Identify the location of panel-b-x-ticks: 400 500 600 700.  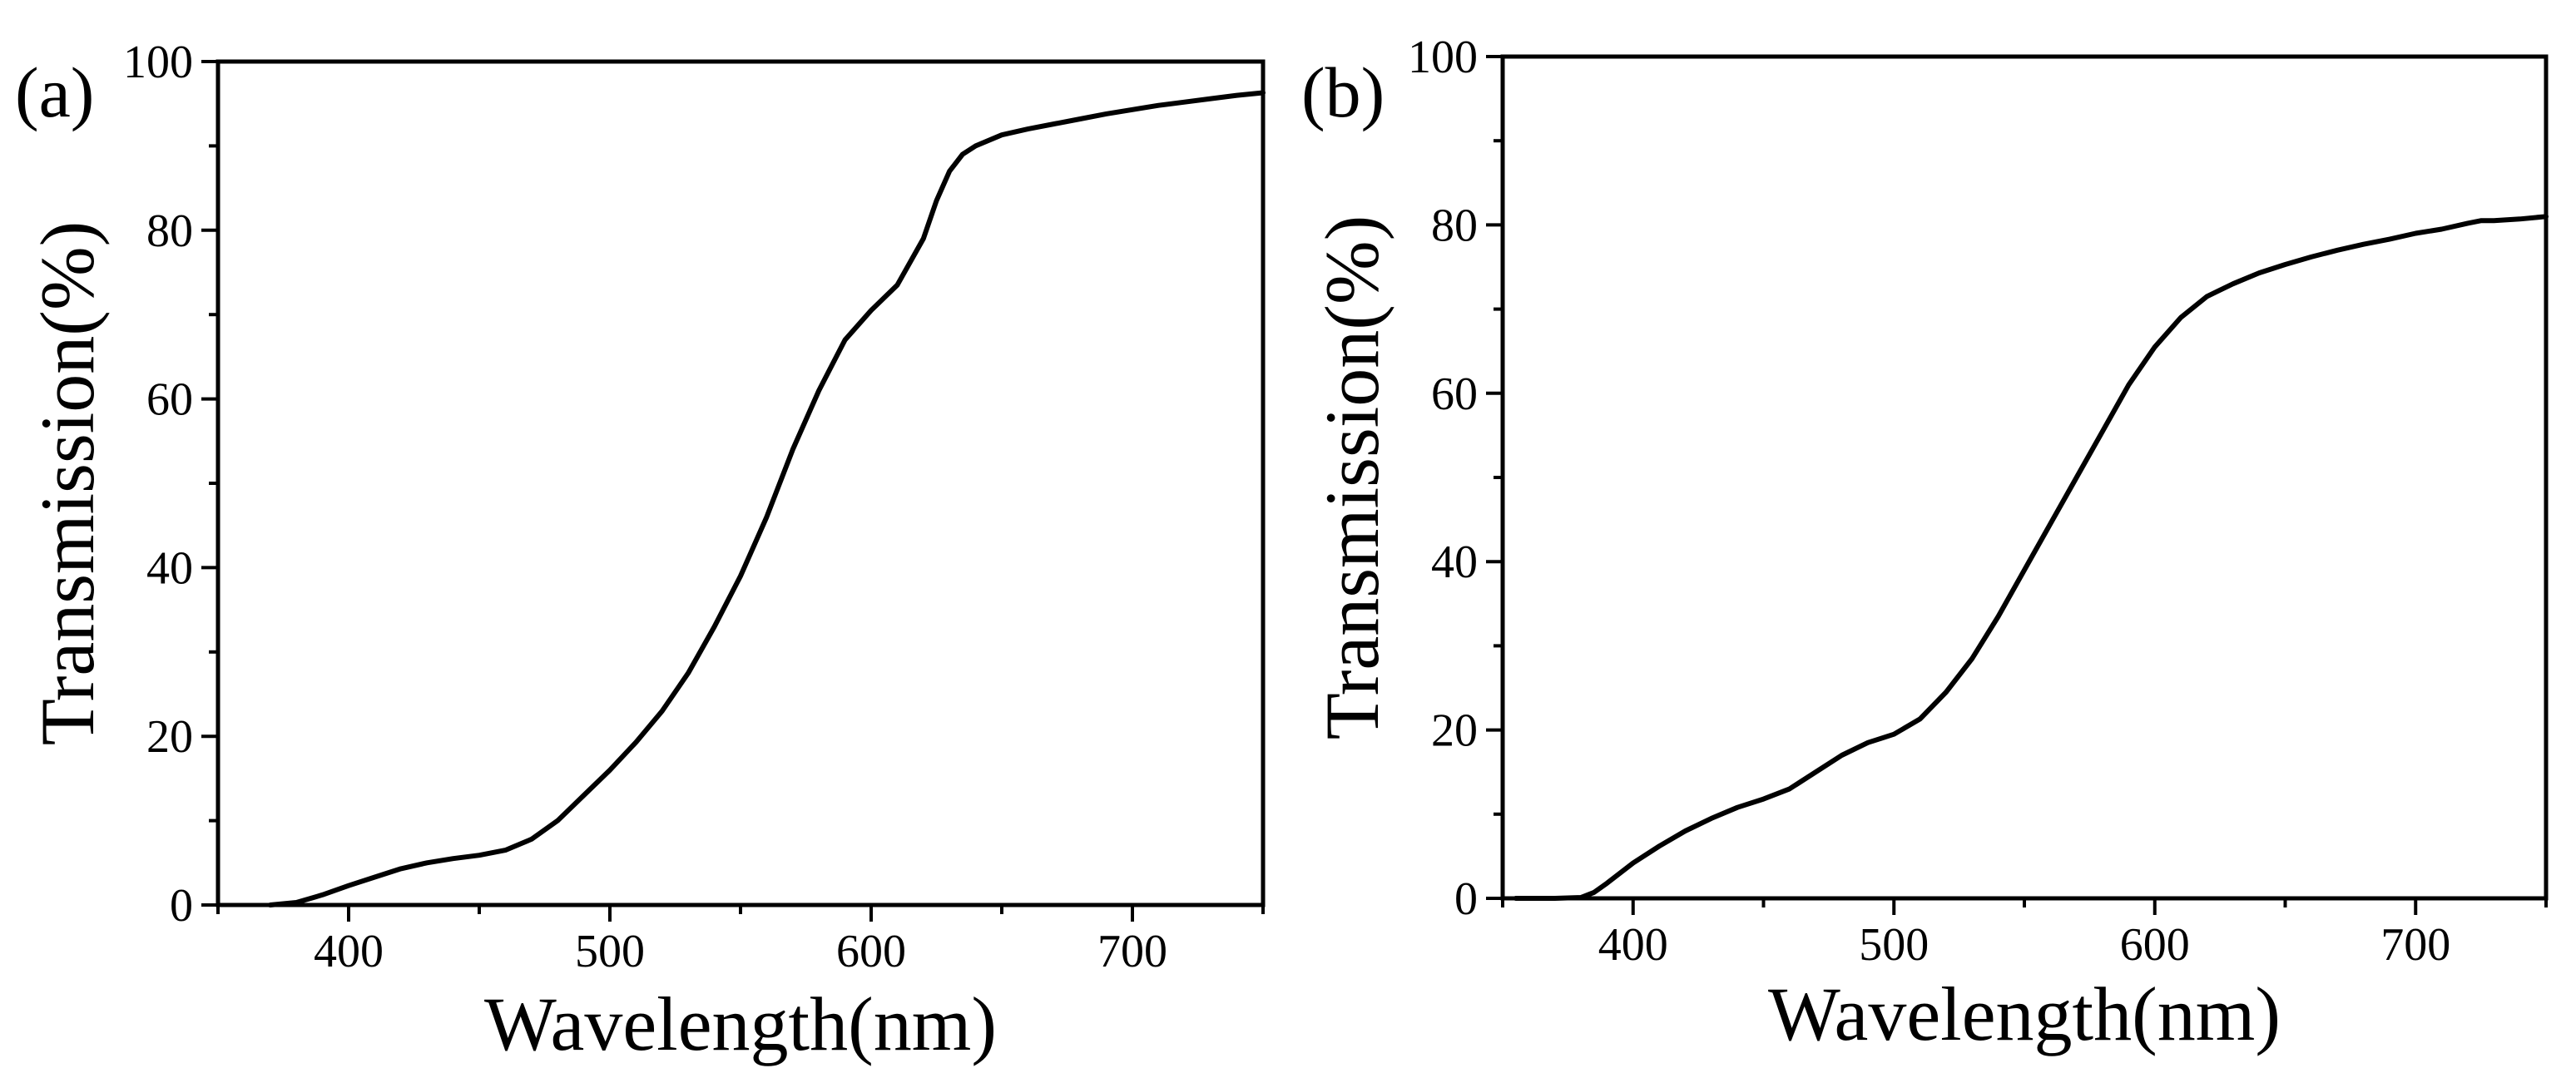
(2025, 935).